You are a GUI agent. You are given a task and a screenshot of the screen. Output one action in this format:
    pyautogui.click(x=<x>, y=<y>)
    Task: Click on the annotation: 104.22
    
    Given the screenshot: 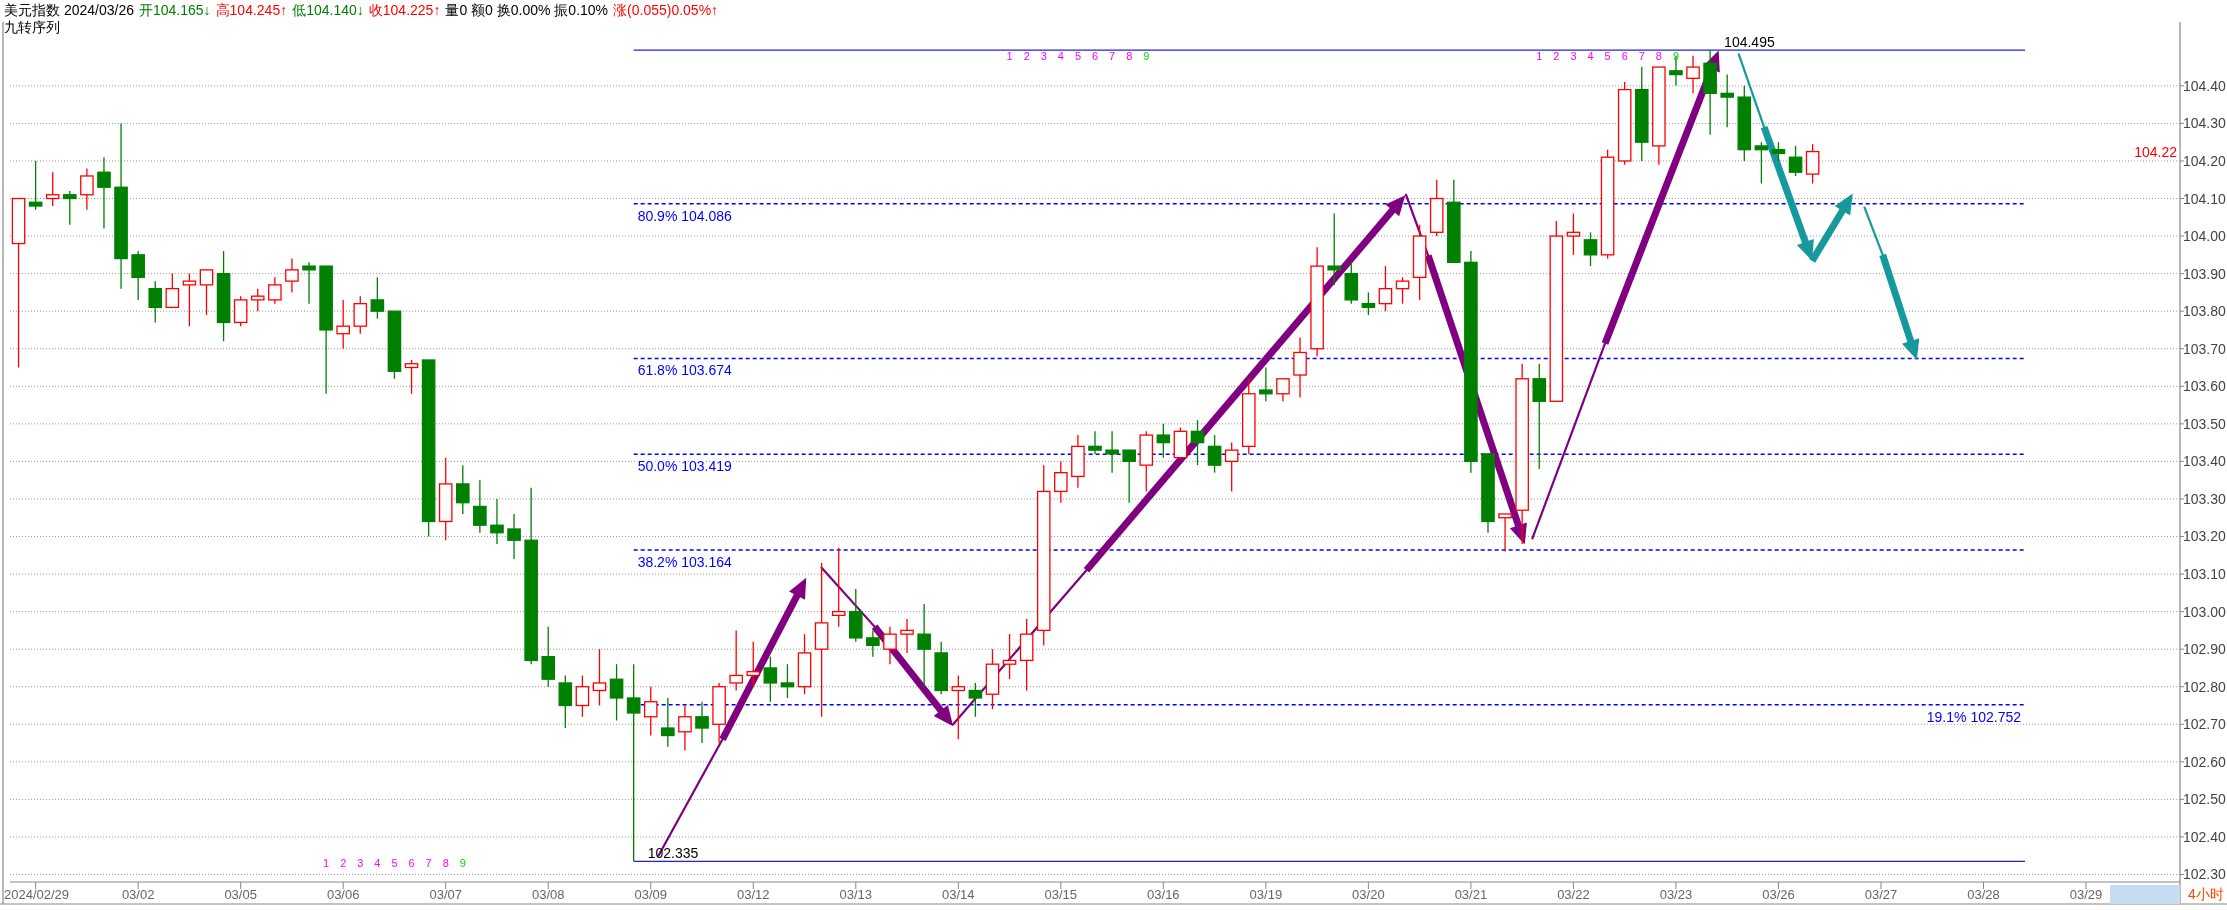 What is the action you would take?
    pyautogui.click(x=2156, y=151)
    